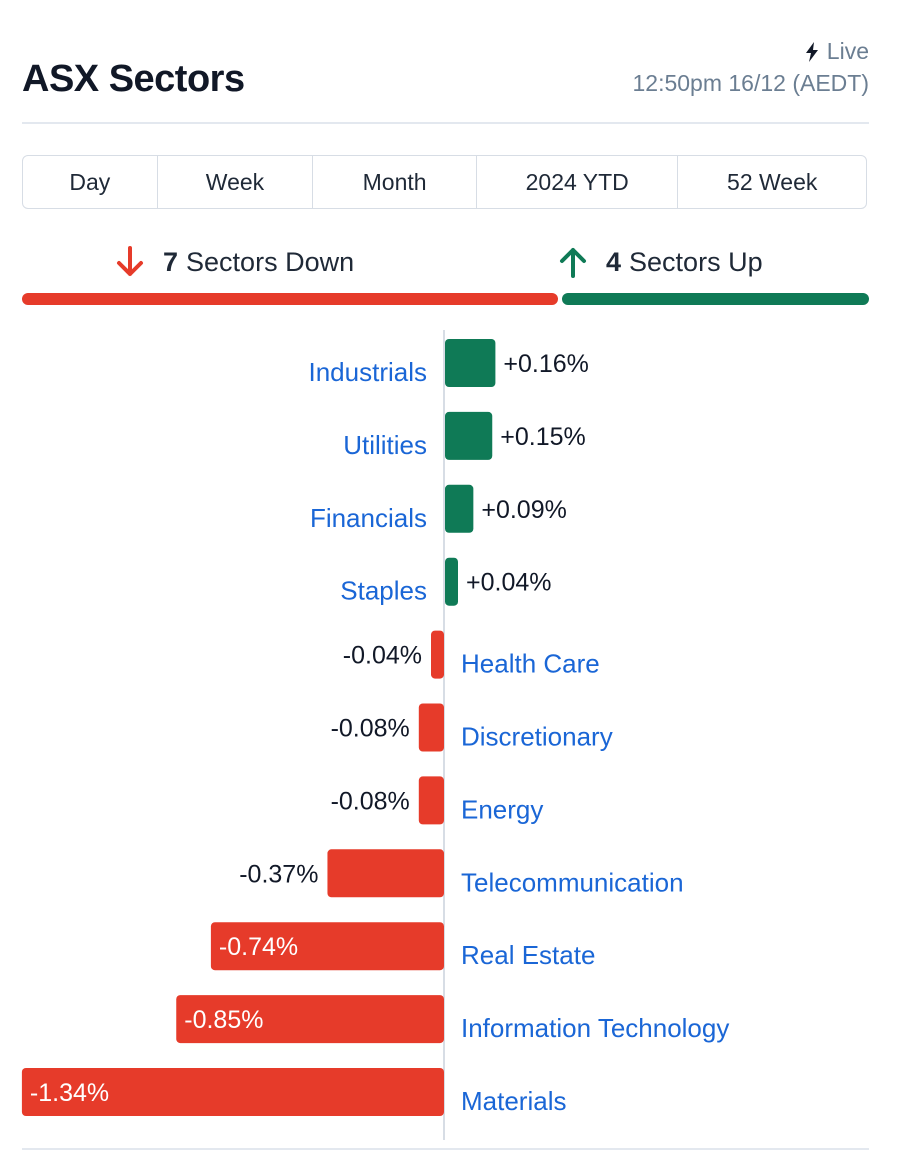 This screenshot has width=914, height=1158. Describe the element at coordinates (573, 262) in the screenshot. I see `arrow-up-icon` at that location.